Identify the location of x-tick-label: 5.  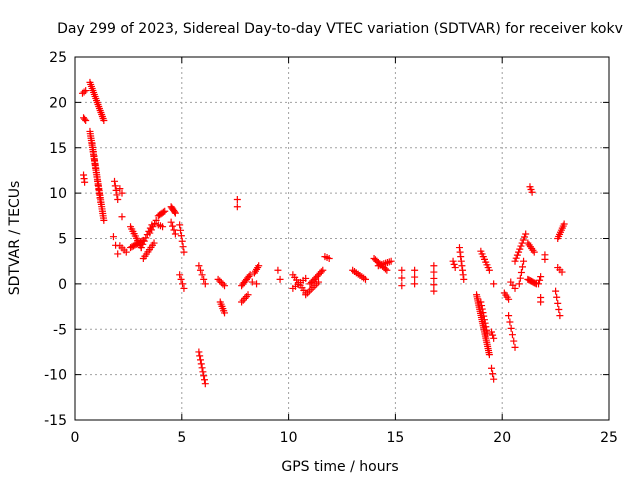
(181, 438).